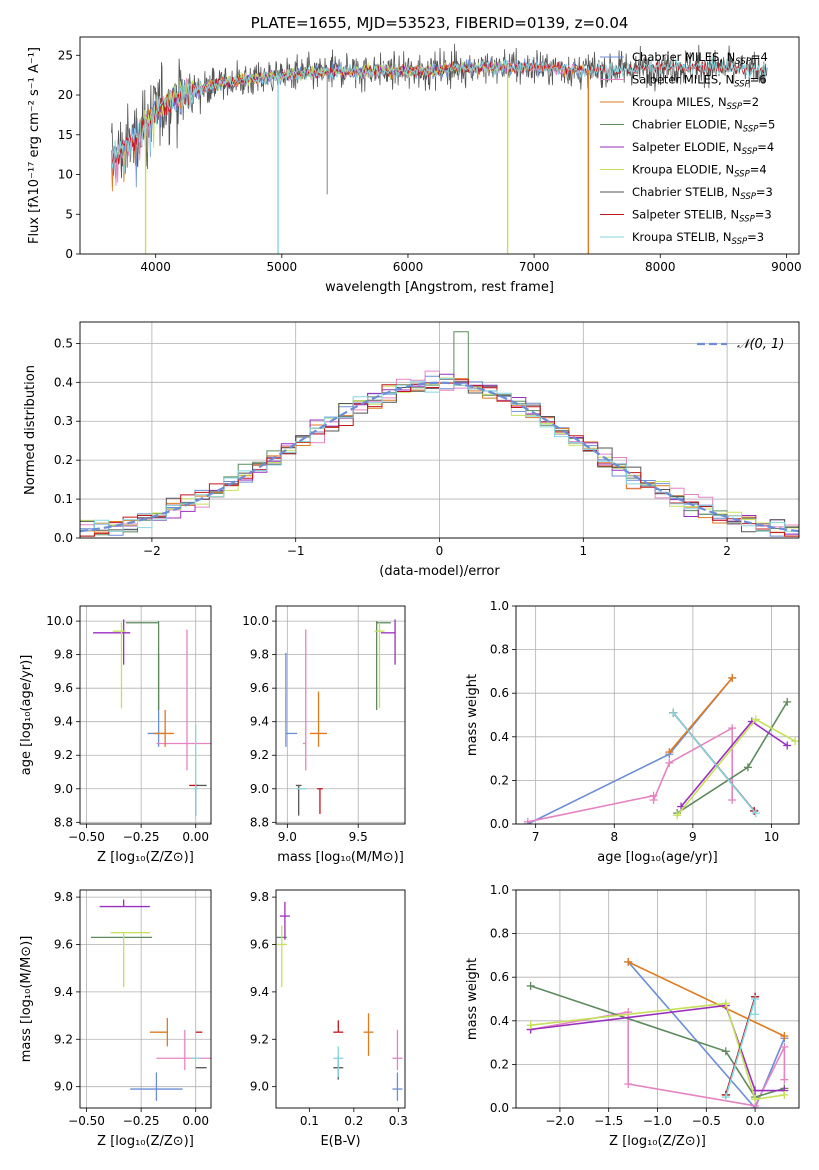 The image size is (819, 1170). I want to click on y-tick-label: 15, so click(65, 135).